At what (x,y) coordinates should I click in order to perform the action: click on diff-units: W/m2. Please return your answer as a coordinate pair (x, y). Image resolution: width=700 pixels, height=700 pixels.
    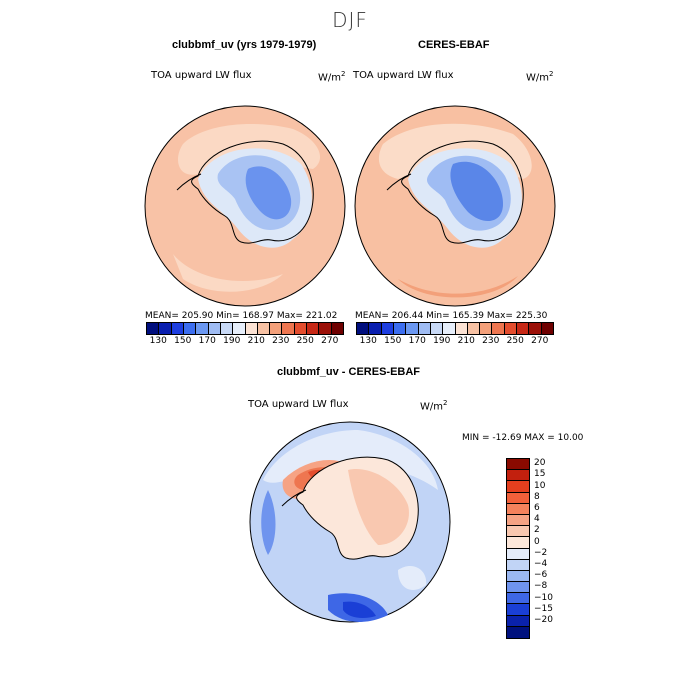
    Looking at the image, I should click on (434, 406).